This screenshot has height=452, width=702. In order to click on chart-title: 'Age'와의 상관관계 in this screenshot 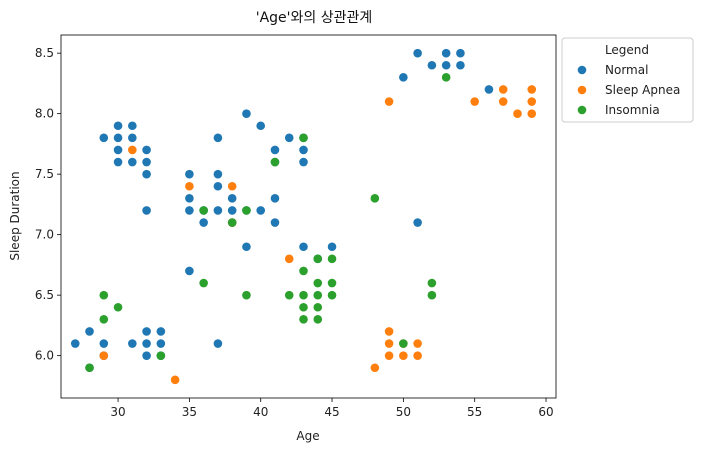, I will do `click(314, 18)`.